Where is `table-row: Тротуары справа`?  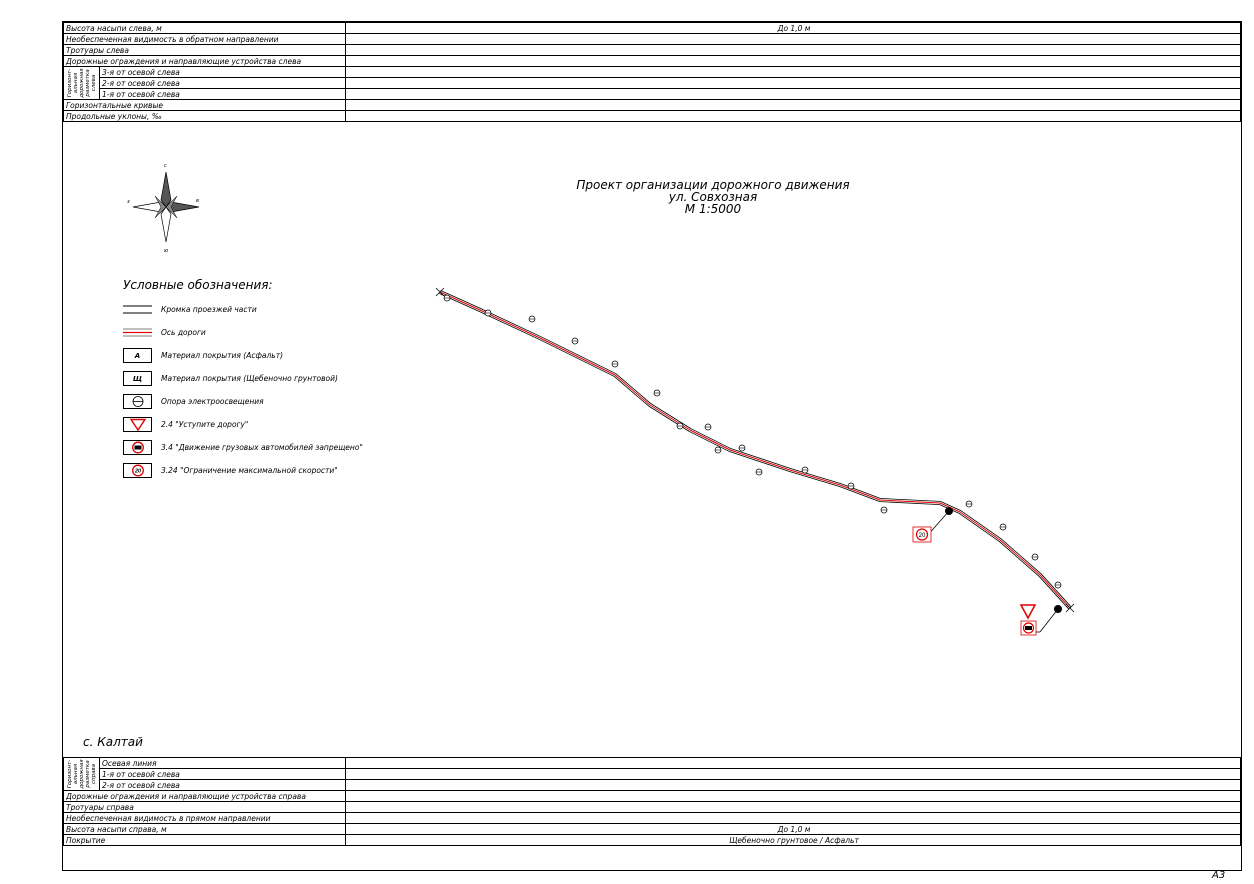 table-row: Тротуары справа is located at coordinates (652, 807).